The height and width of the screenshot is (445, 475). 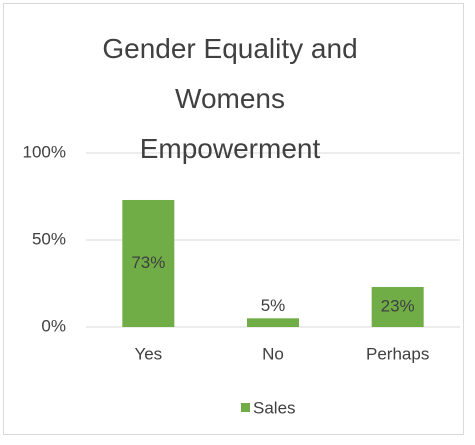 I want to click on y-tick-label: 100%, so click(x=44, y=151).